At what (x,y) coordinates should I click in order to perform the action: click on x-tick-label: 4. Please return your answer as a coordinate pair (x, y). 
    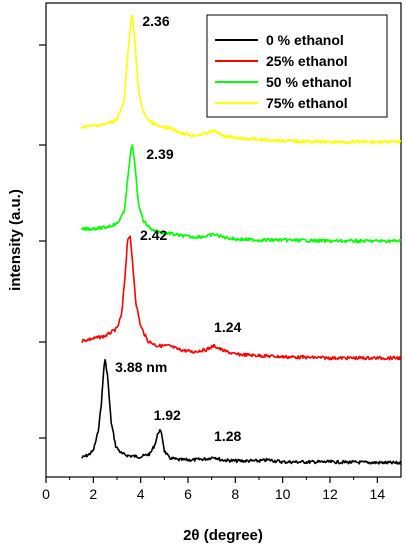
    Looking at the image, I should click on (141, 494).